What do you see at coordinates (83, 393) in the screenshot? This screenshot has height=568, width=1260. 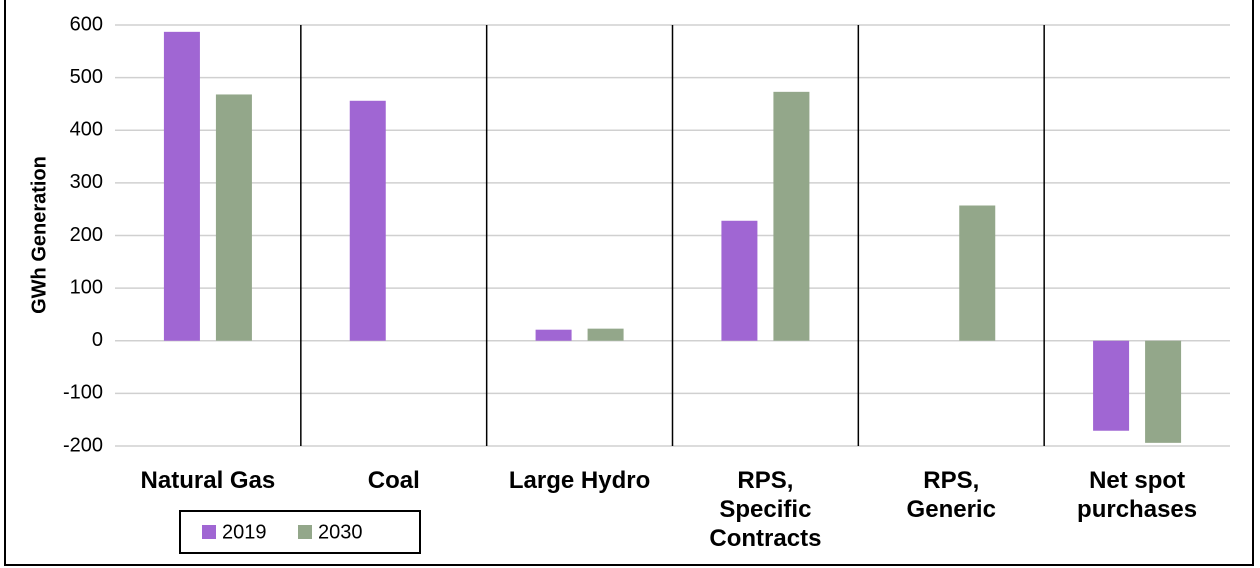 I see `y-tick-label: -100` at bounding box center [83, 393].